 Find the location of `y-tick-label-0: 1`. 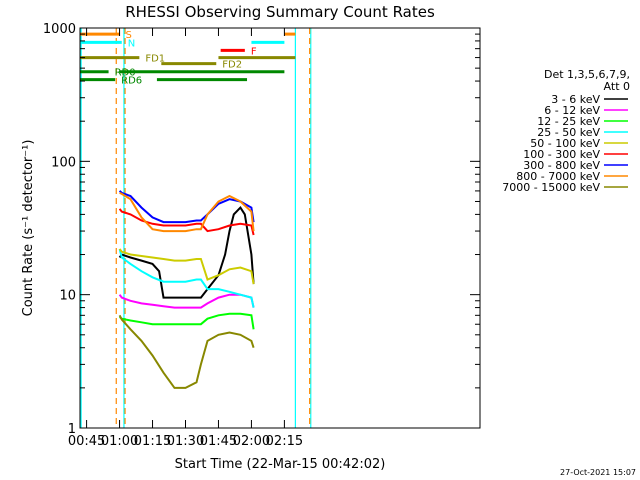

y-tick-label-0: 1 is located at coordinates (72, 429).